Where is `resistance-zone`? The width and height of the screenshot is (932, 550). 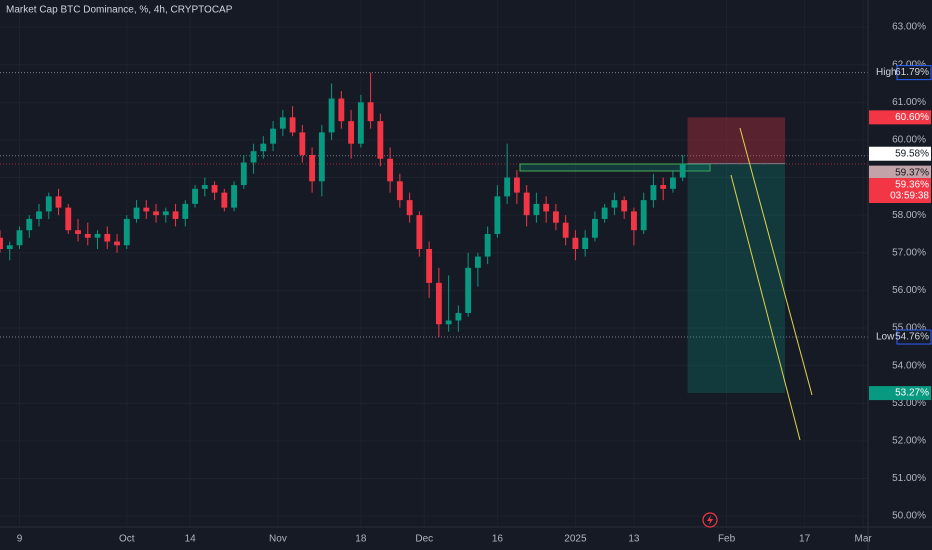
resistance-zone is located at coordinates (615, 167).